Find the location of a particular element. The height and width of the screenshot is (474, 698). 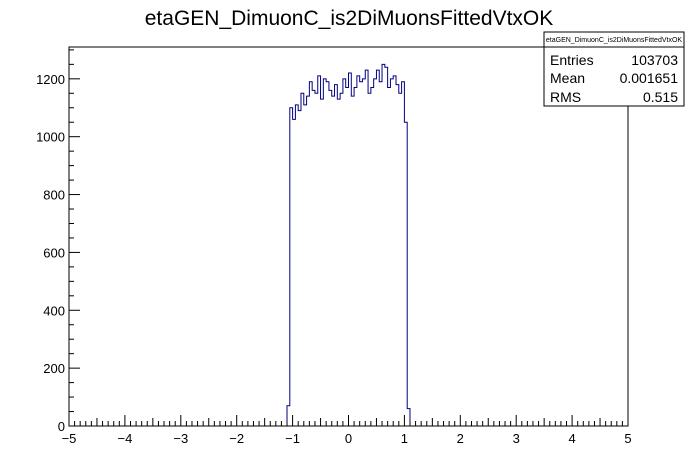

x-tick-label: 0 is located at coordinates (348, 438).